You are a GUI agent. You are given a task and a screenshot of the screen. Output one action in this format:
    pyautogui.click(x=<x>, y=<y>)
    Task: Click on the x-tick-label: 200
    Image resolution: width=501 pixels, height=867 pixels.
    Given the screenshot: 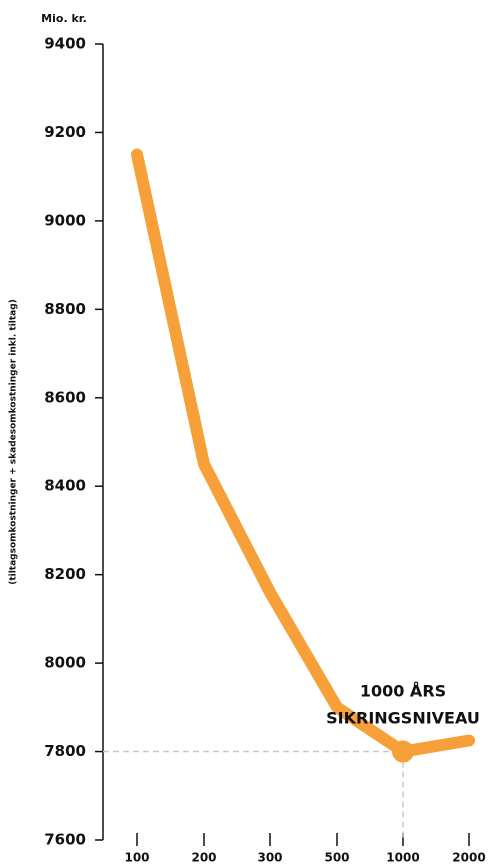 What is the action you would take?
    pyautogui.click(x=203, y=858)
    